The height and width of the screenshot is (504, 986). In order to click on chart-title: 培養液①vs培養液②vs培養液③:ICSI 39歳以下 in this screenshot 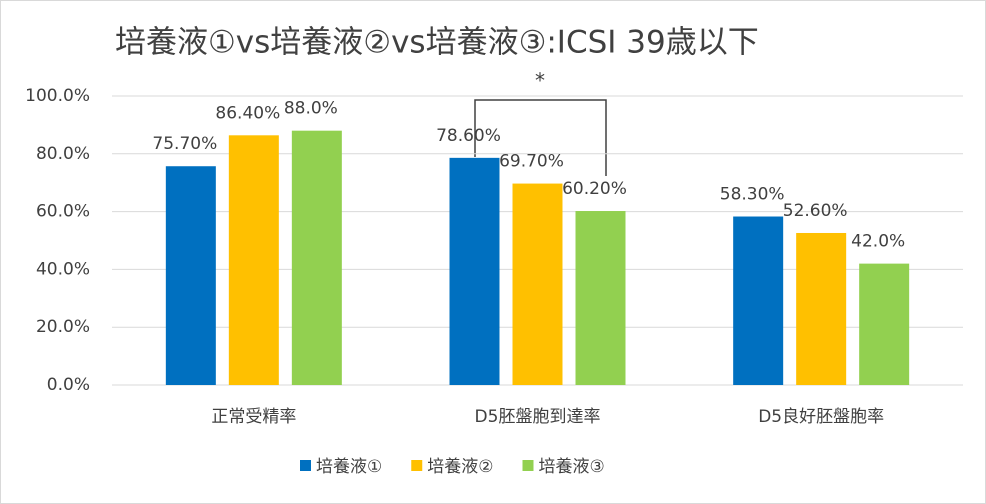, I will do `click(437, 43)`.